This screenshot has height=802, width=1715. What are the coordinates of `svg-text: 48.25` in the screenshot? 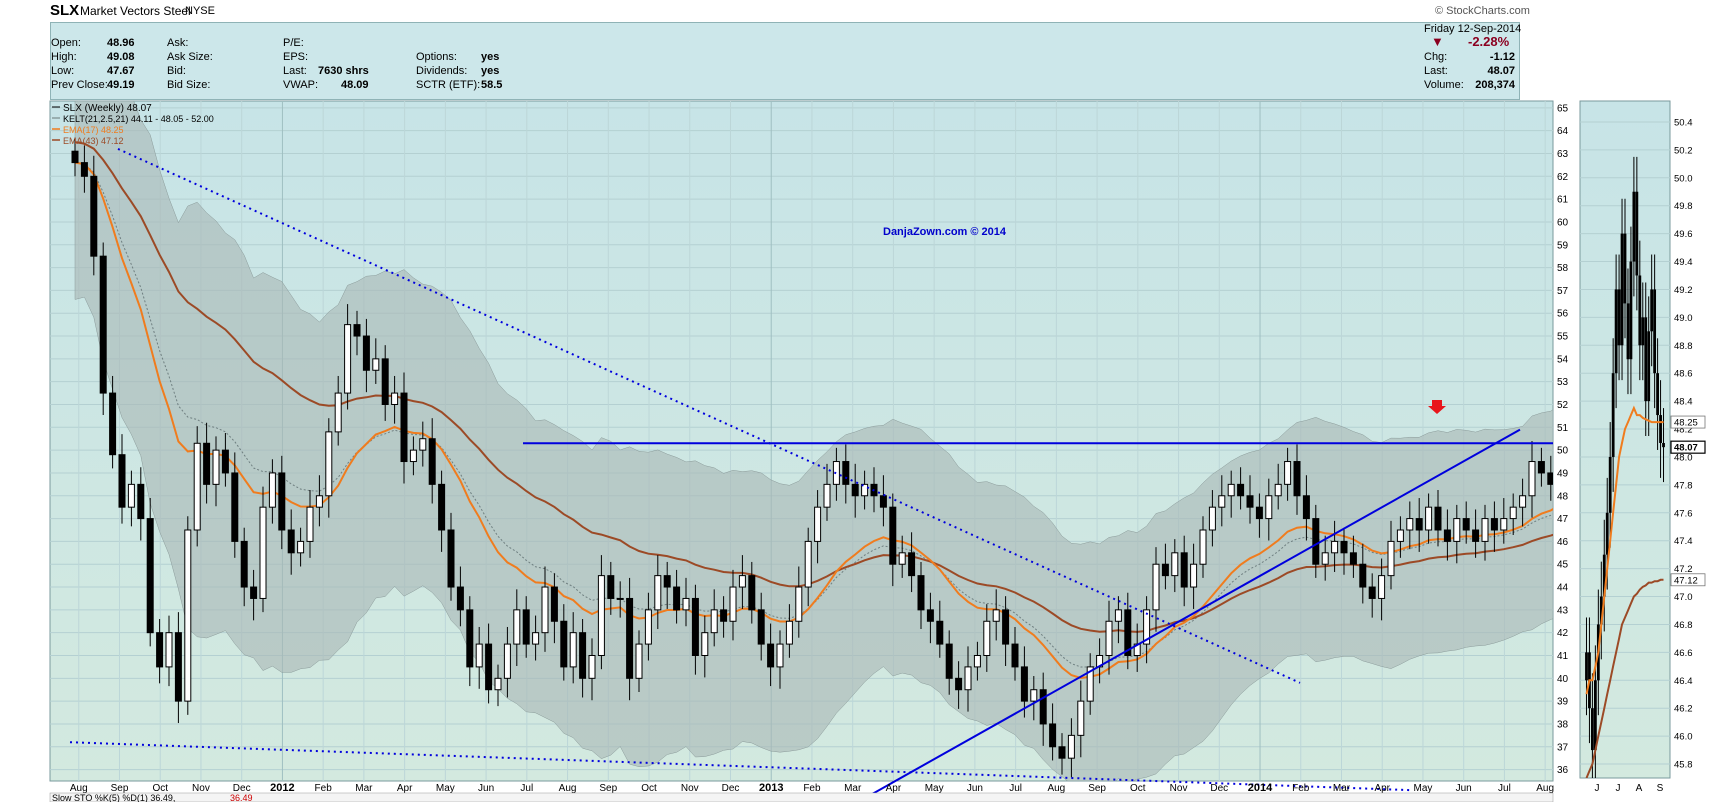 It's located at (1686, 423).